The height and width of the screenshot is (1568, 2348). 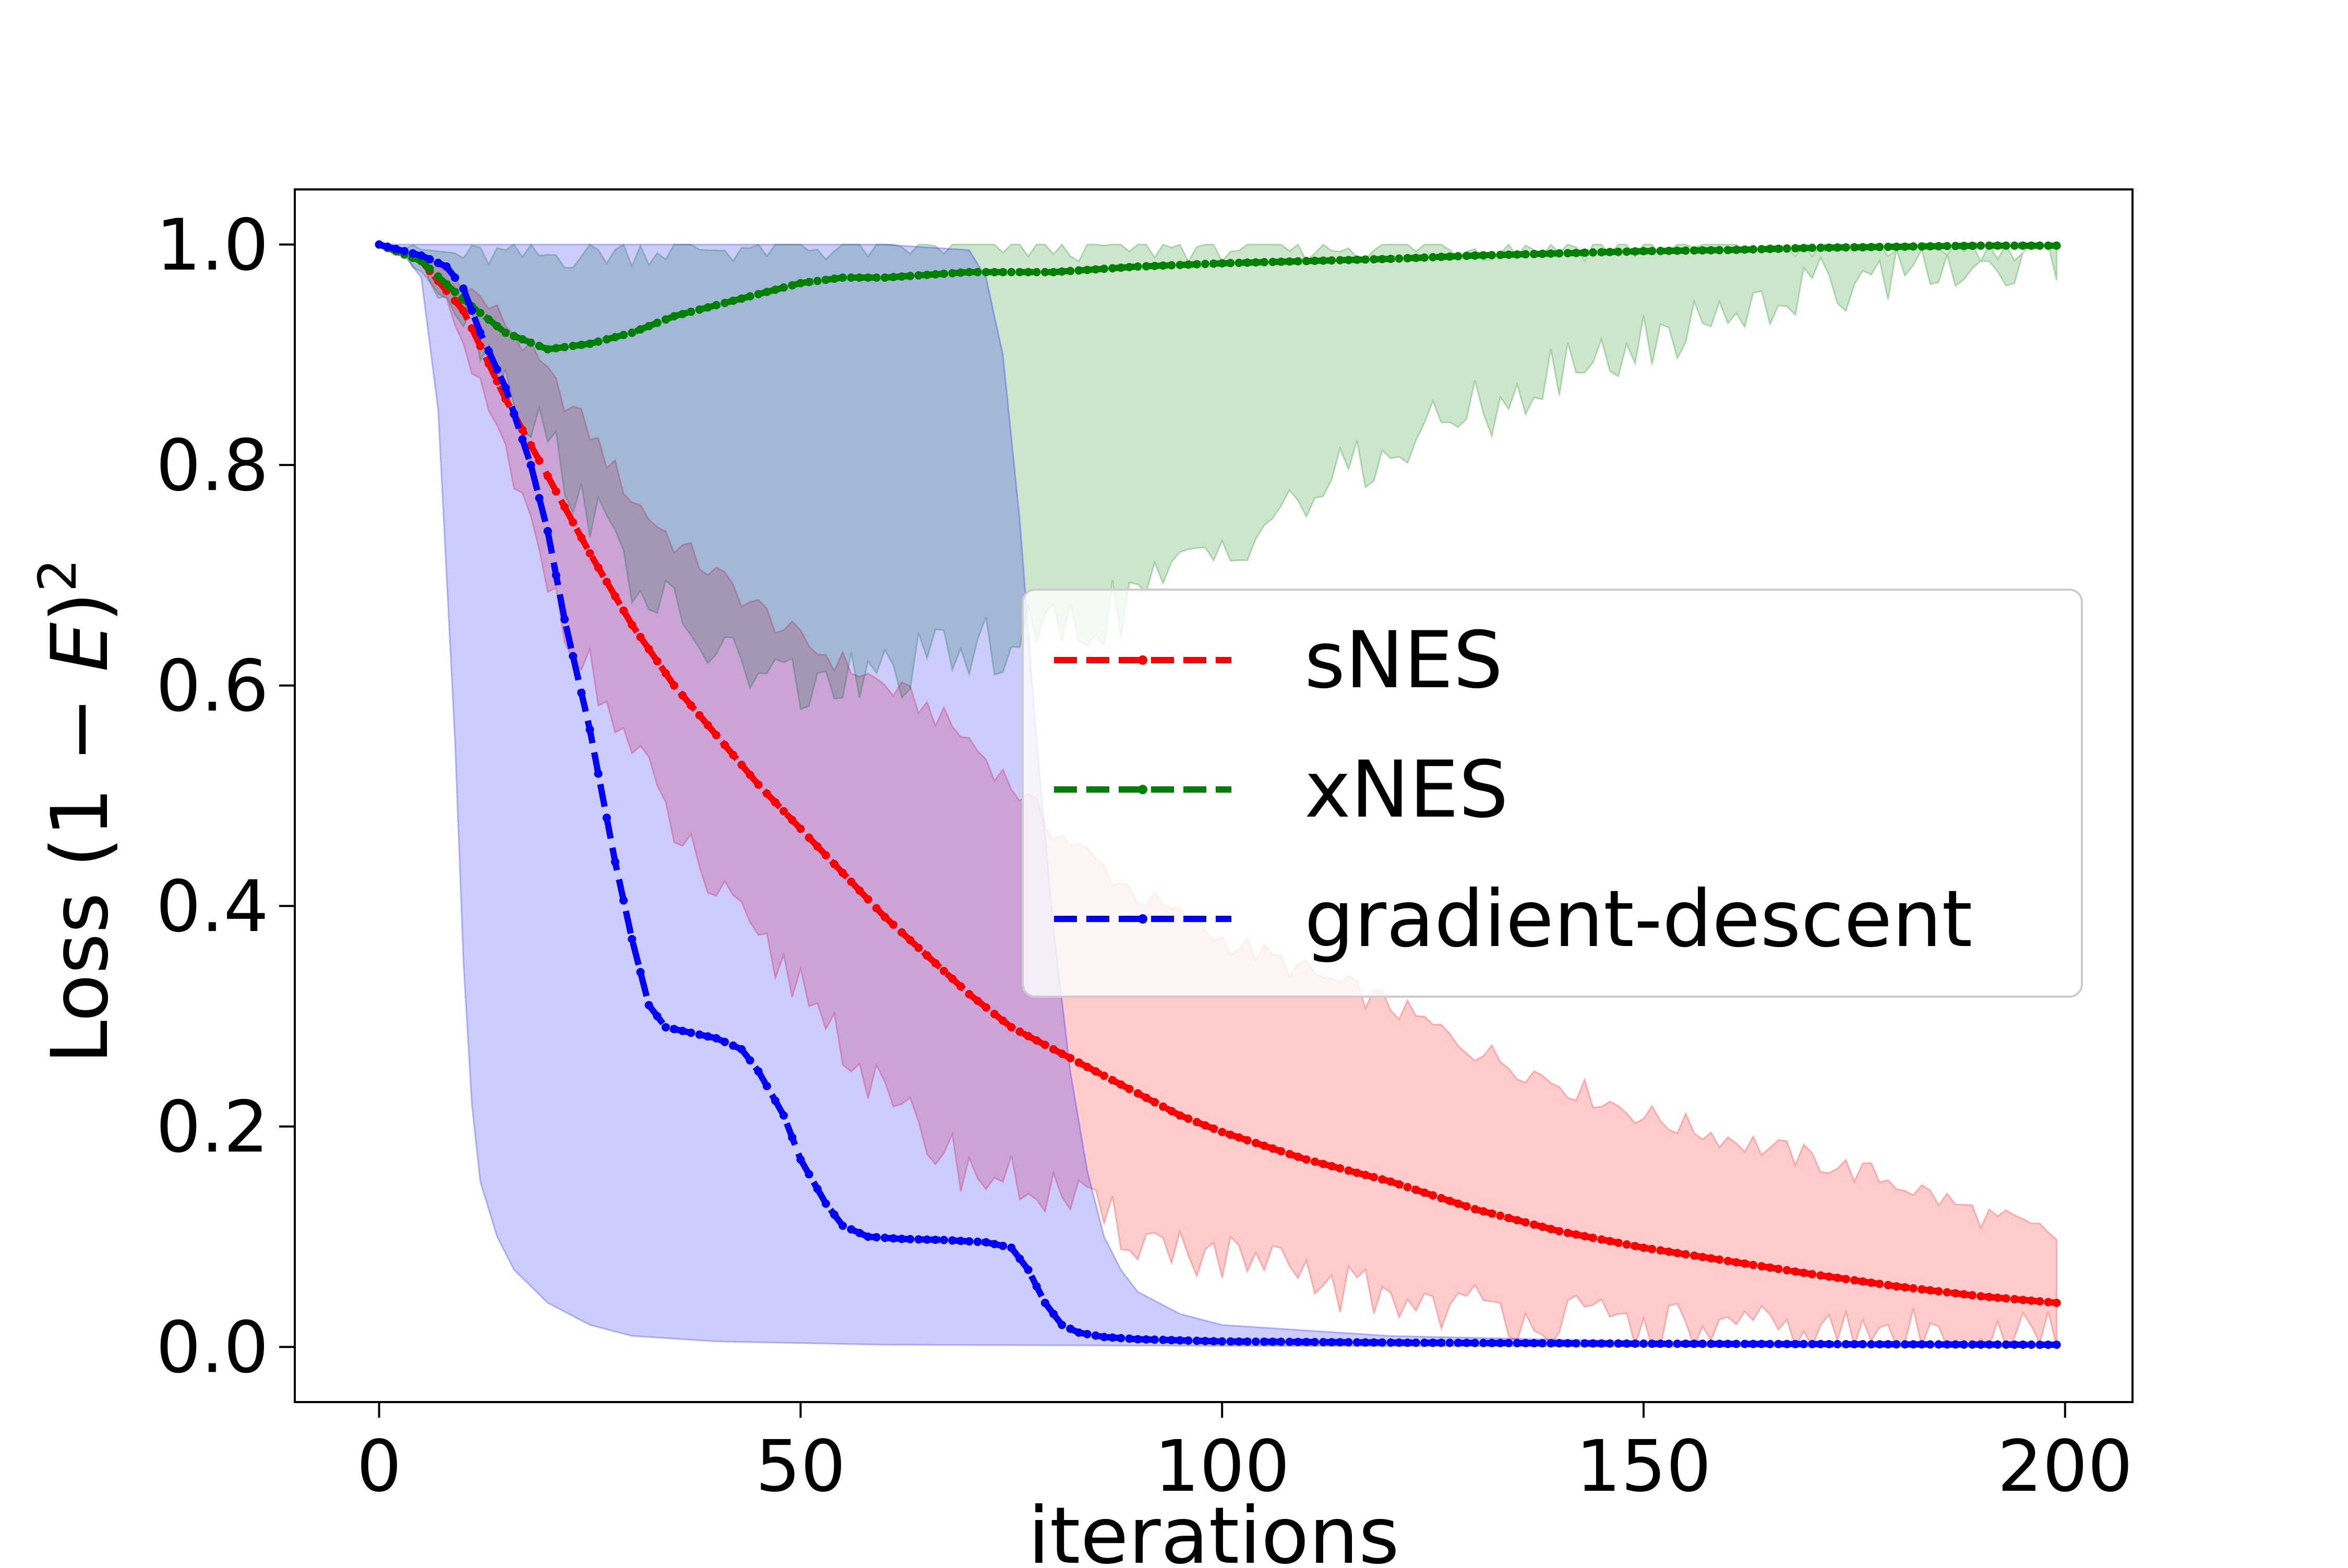 What do you see at coordinates (379, 1467) in the screenshot?
I see `x-tick-label: 0` at bounding box center [379, 1467].